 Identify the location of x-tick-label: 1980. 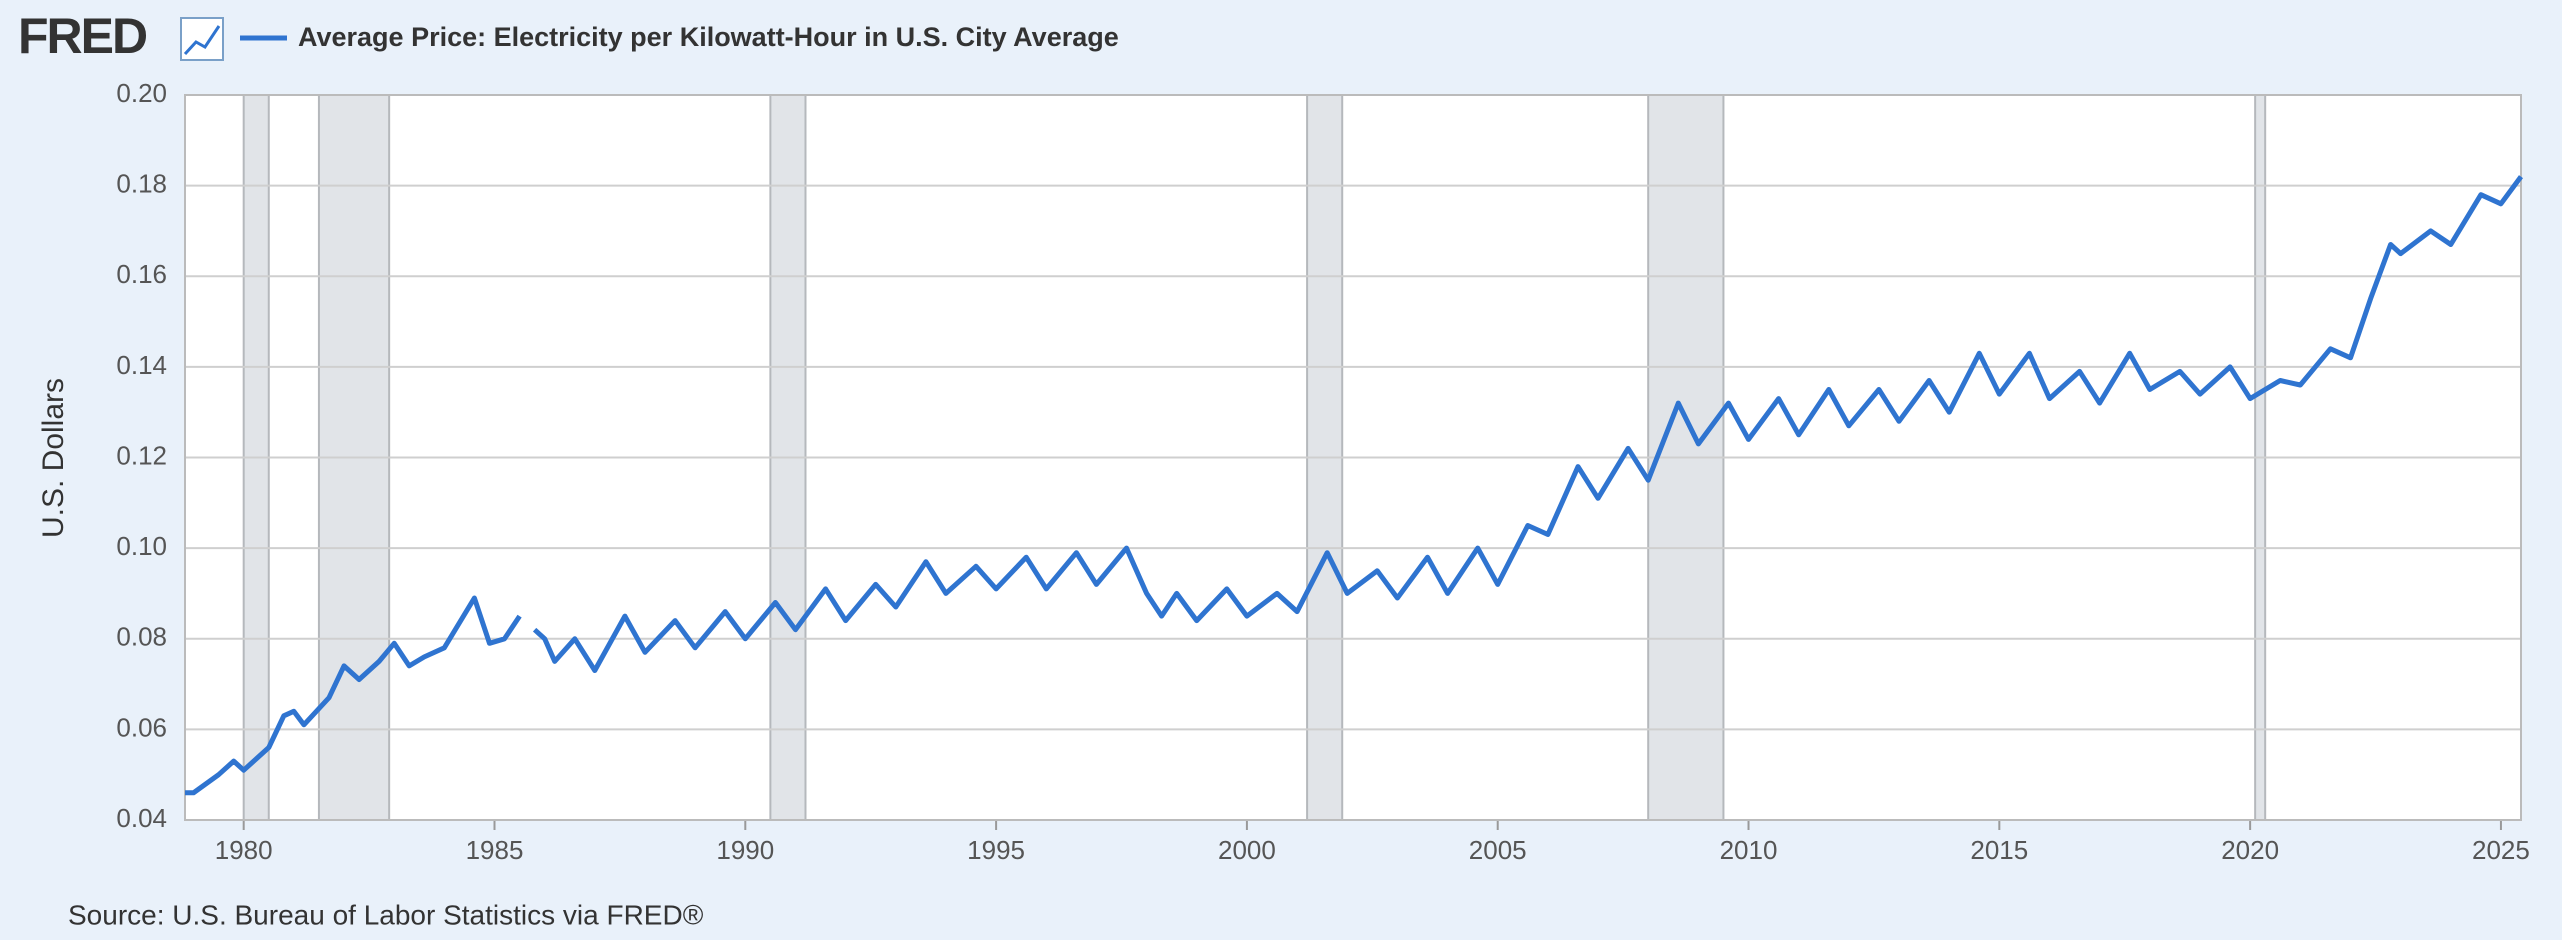
(244, 850).